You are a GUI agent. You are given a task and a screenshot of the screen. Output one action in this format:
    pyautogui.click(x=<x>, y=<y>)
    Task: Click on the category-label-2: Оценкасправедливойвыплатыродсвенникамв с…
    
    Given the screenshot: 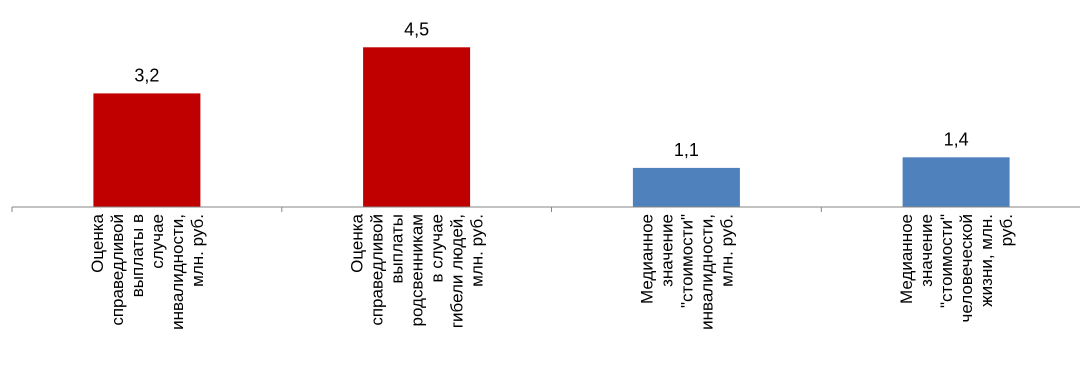 What is the action you would take?
    pyautogui.click(x=417, y=270)
    